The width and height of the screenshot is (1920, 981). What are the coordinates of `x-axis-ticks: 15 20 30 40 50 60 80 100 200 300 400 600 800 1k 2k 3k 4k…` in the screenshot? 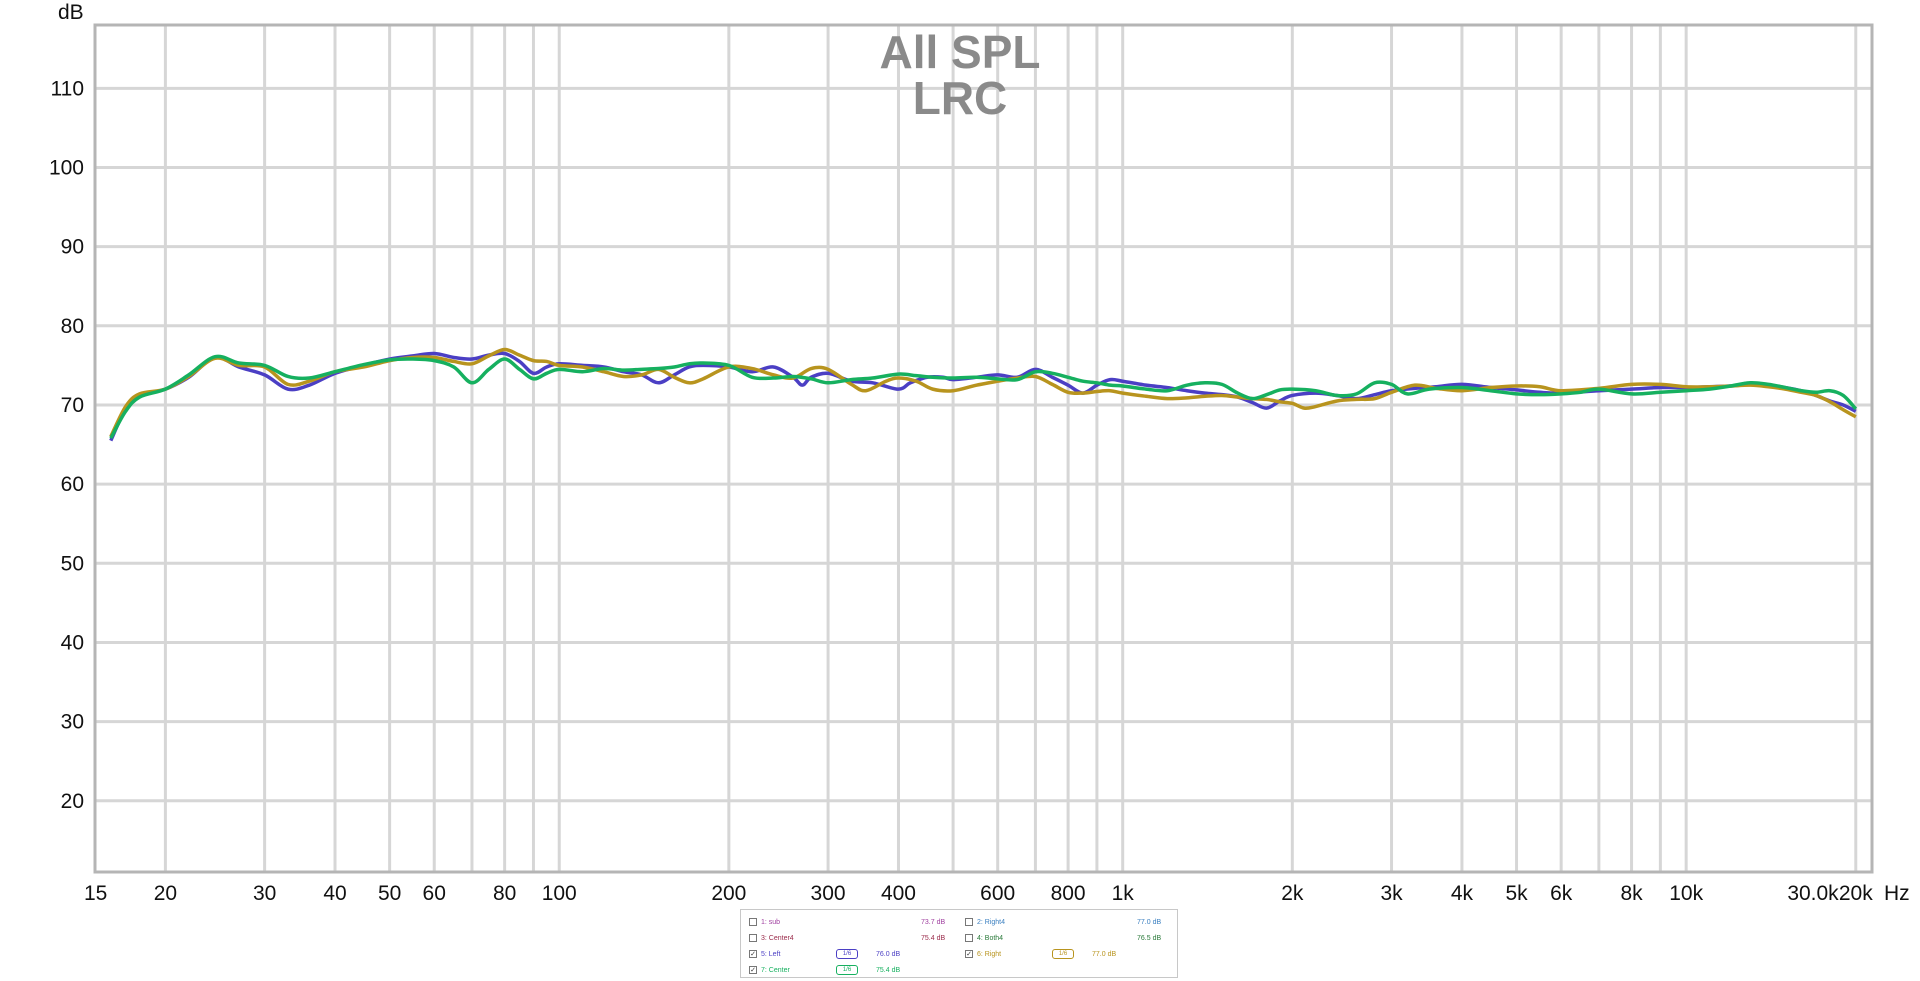 It's located at (978, 893).